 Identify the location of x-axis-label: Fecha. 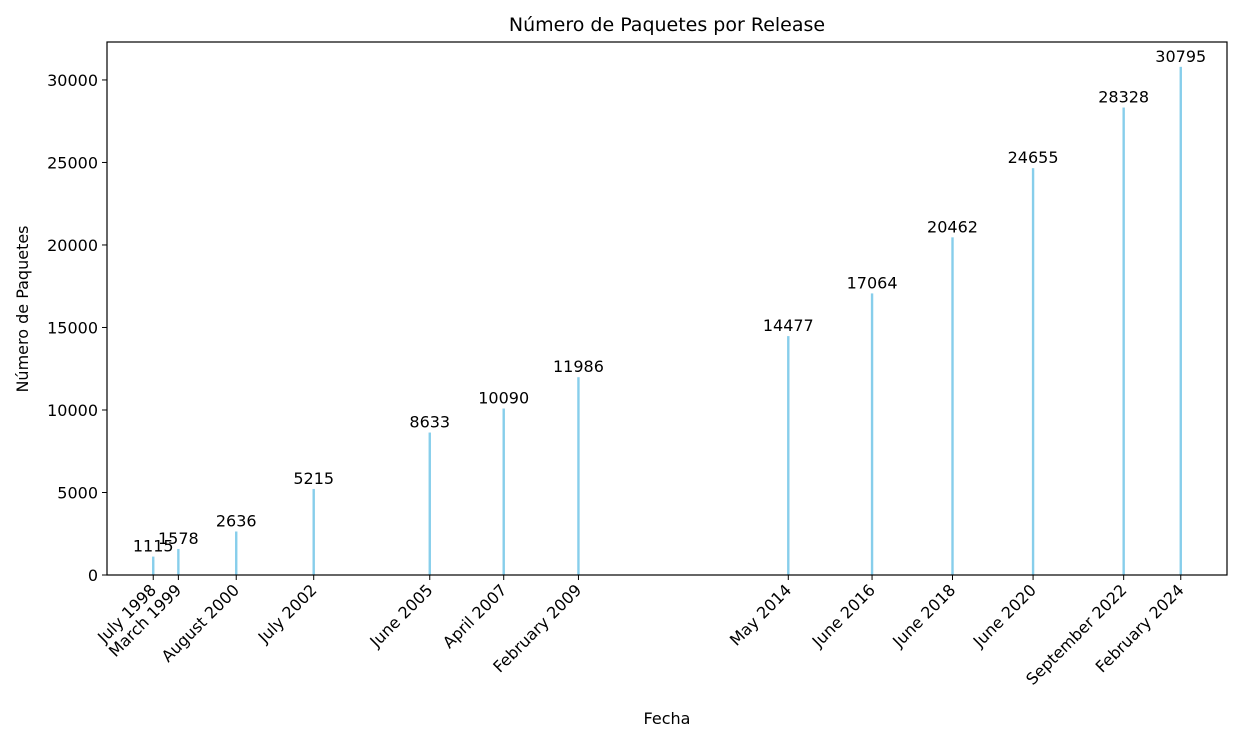
(667, 718).